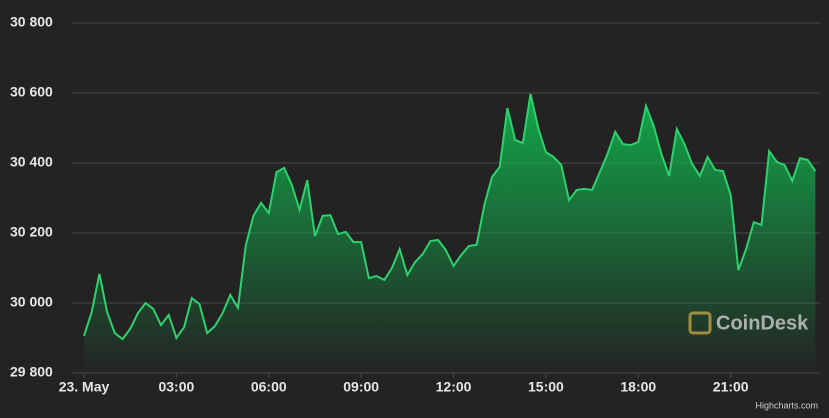 This screenshot has height=418, width=829. I want to click on x-tick-label: 21:00, so click(731, 387).